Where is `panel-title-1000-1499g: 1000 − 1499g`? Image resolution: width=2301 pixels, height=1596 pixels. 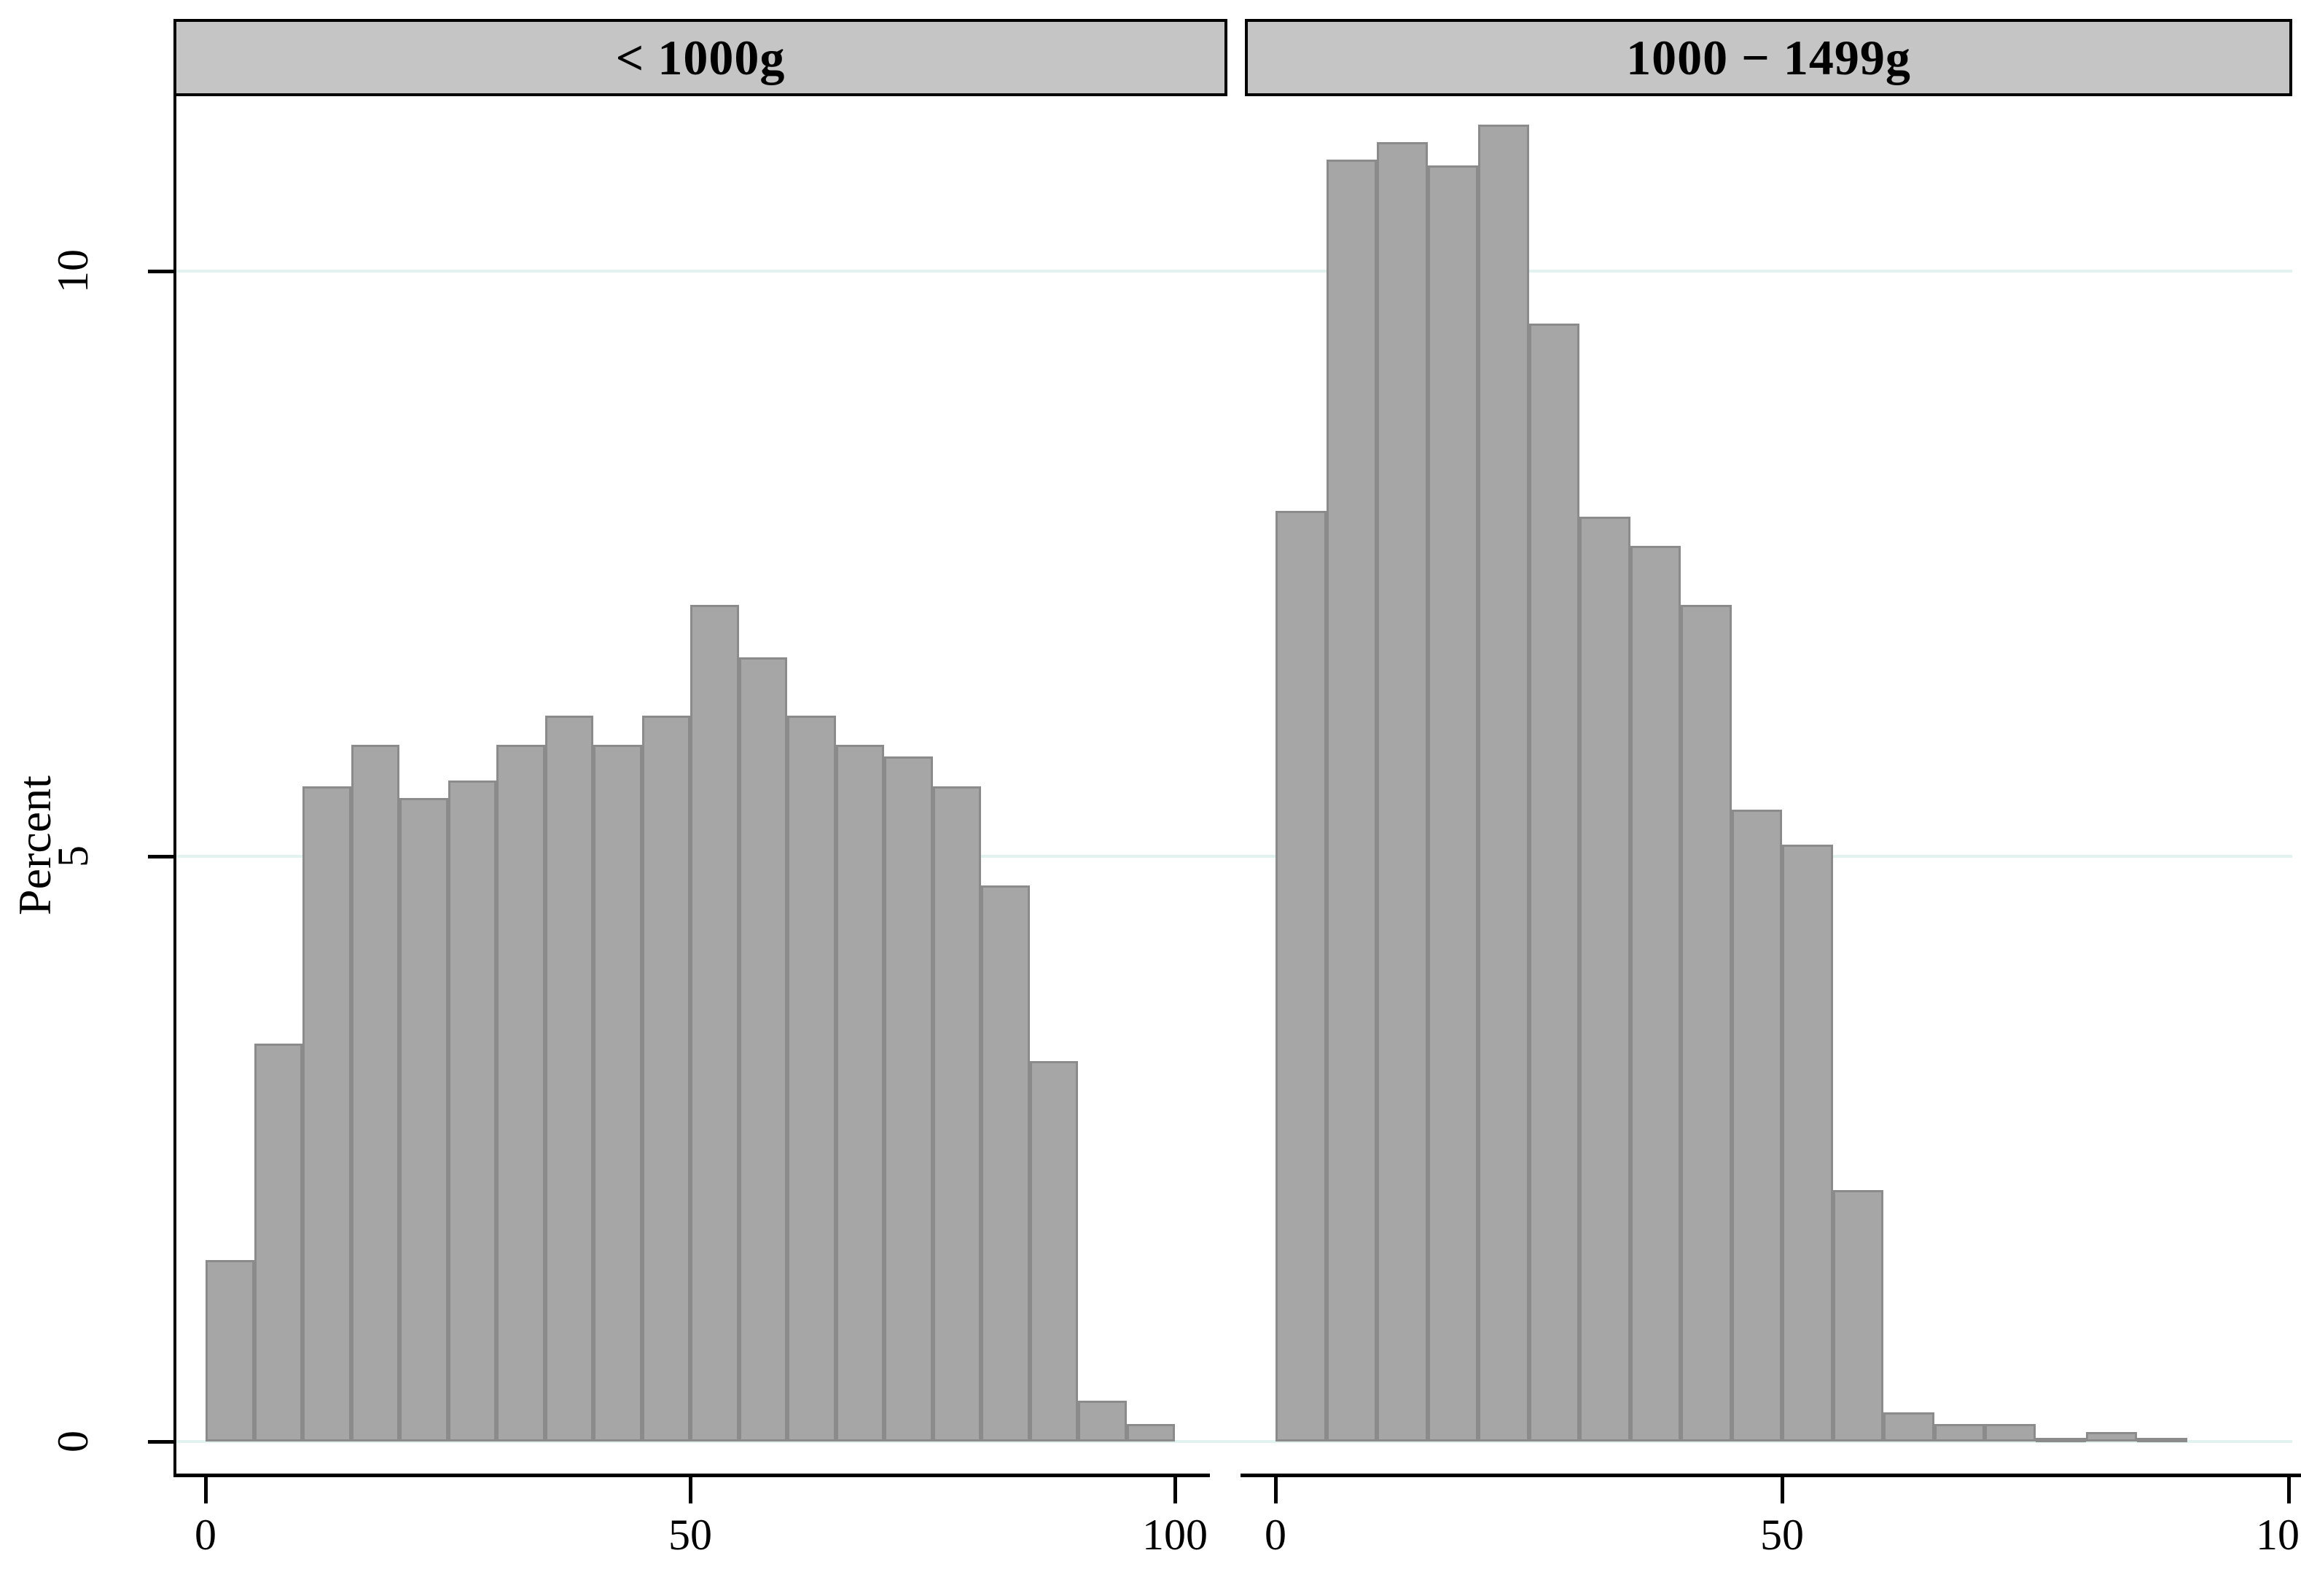
panel-title-1000-1499g: 1000 − 1499g is located at coordinates (1768, 57).